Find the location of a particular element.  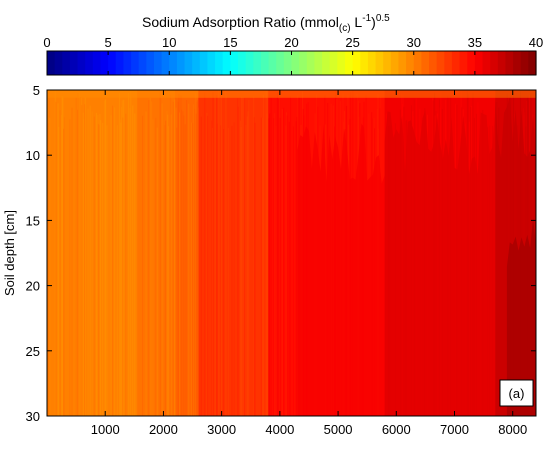

colorbar-tick-label: 30 is located at coordinates (414, 42).